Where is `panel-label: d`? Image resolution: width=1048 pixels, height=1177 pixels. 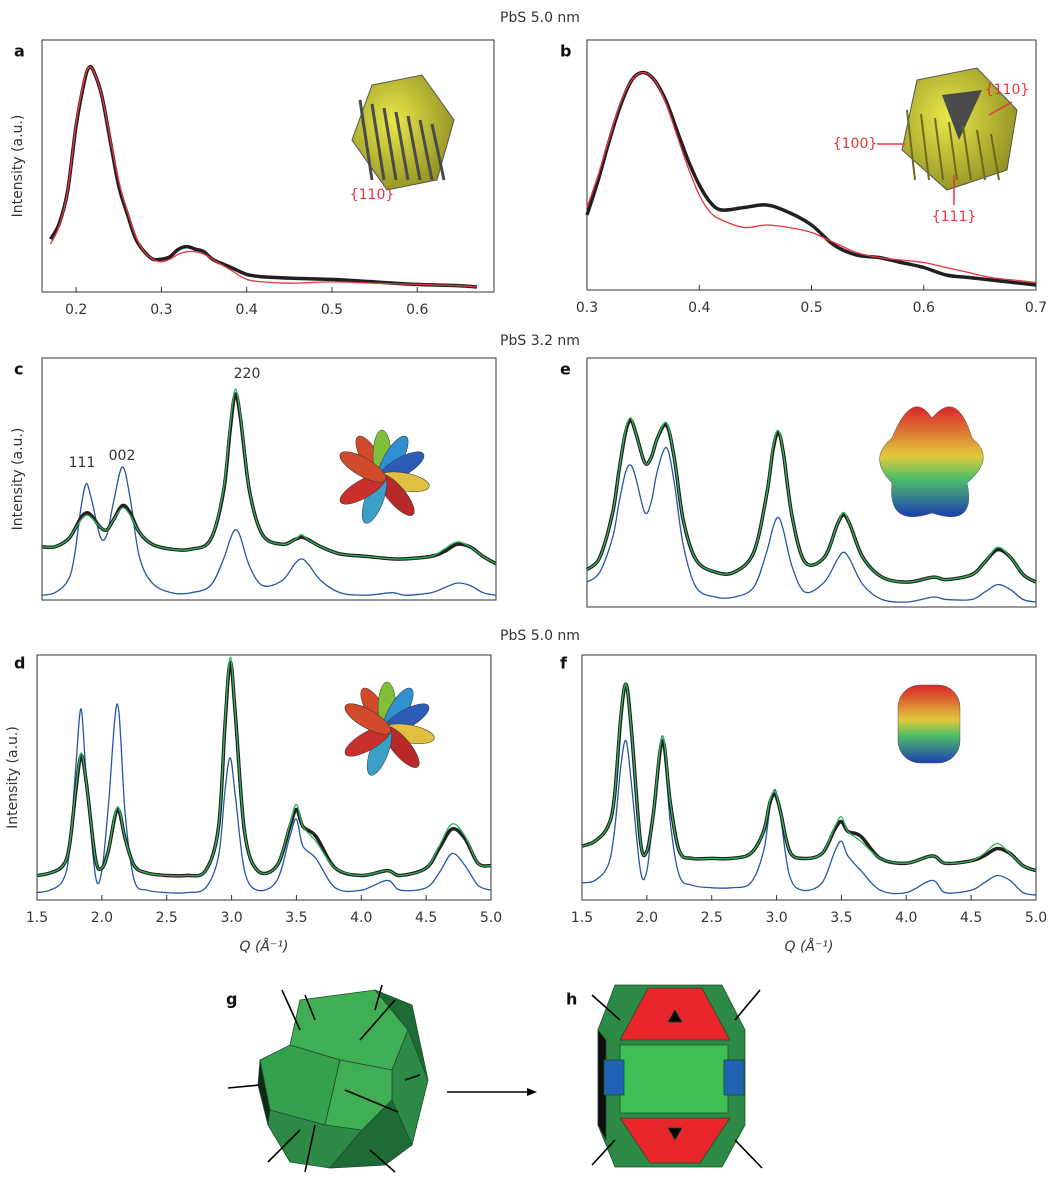
panel-label: d is located at coordinates (19, 663).